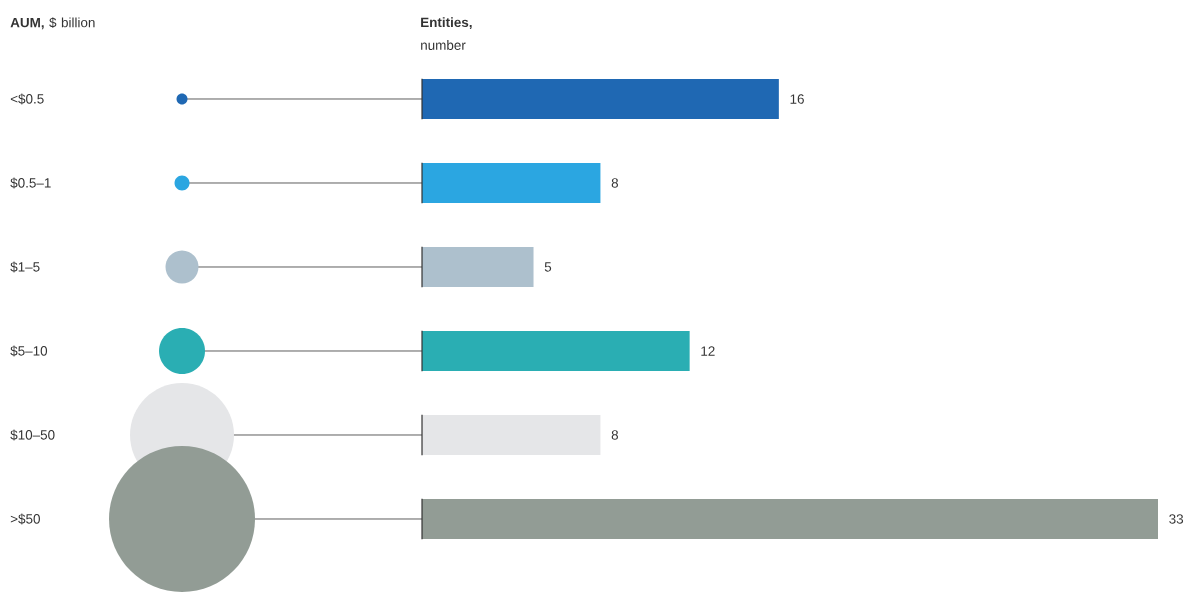  Describe the element at coordinates (797, 99) in the screenshot. I see `data-label: 16` at that location.